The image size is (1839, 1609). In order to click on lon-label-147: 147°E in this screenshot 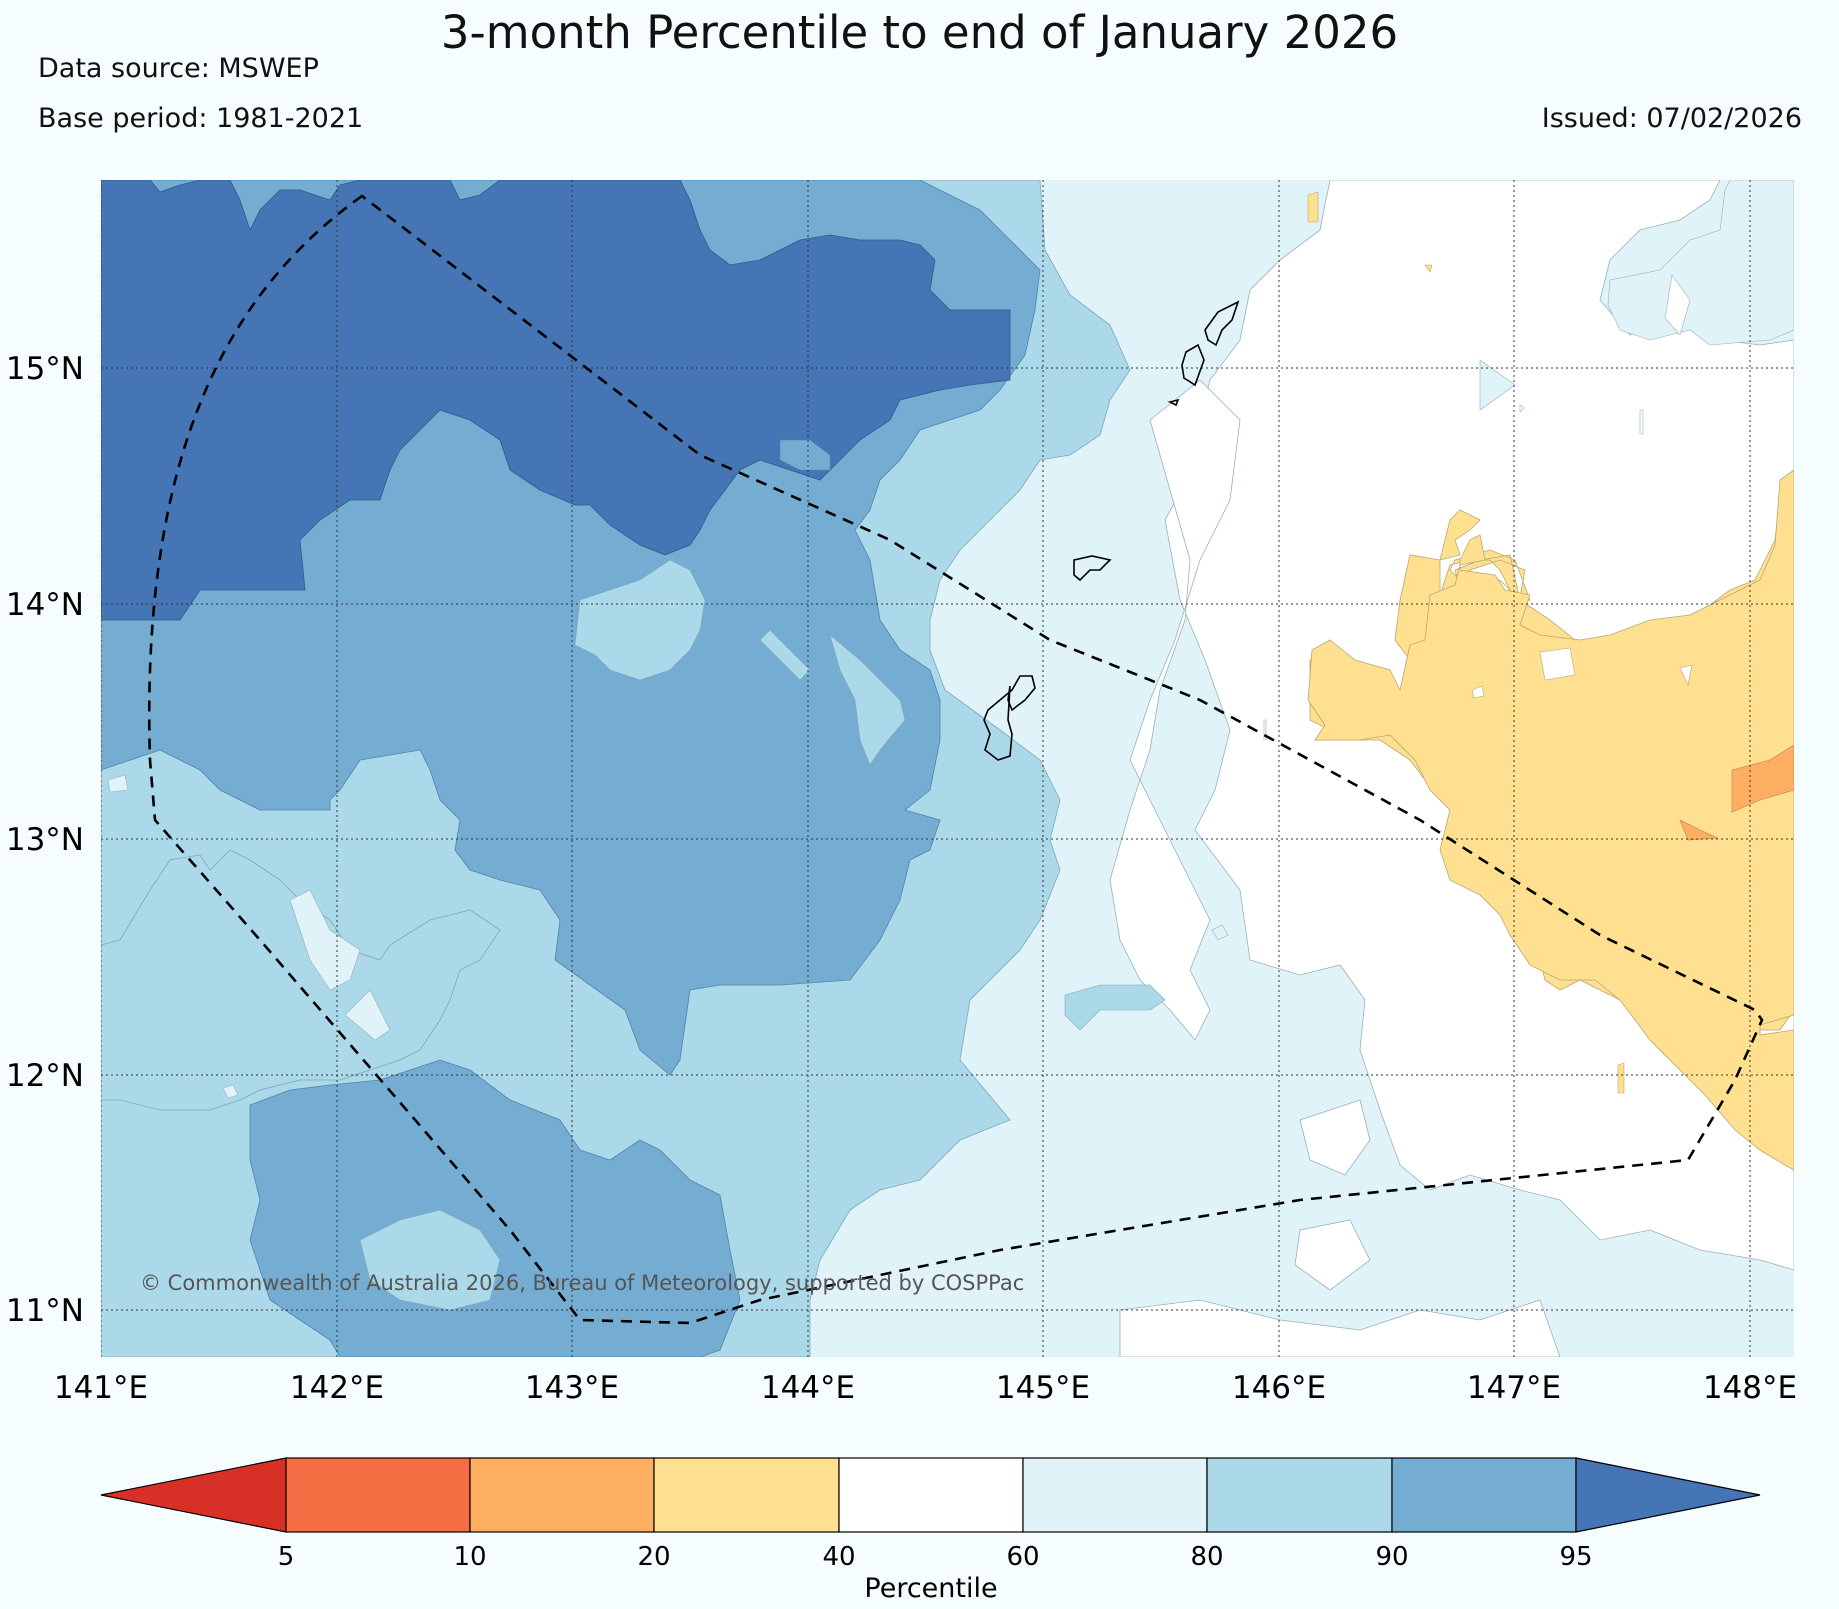, I will do `click(1514, 1388)`.